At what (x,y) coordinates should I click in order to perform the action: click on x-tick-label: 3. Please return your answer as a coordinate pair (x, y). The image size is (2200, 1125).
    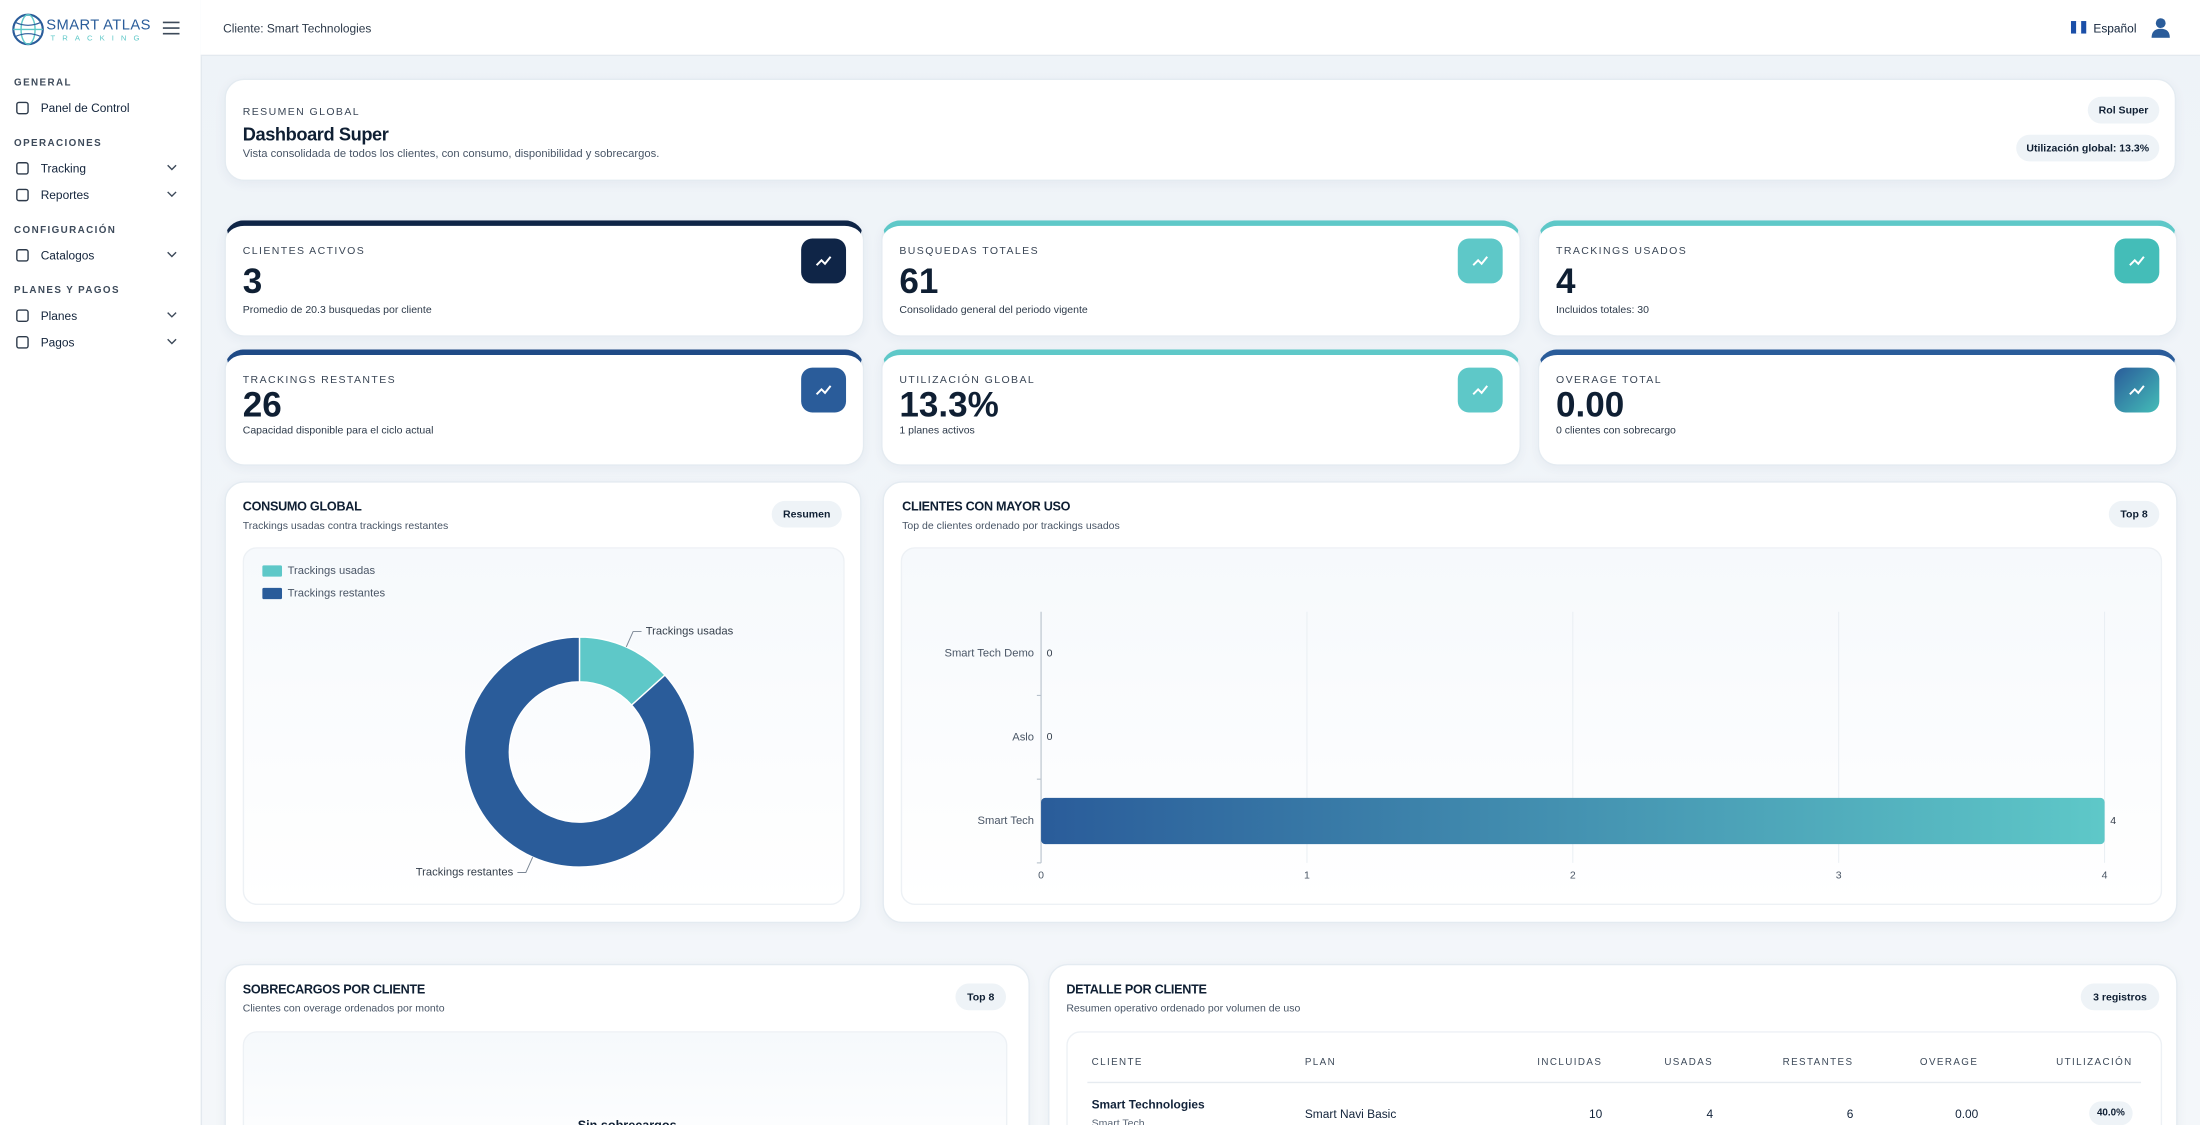
    Looking at the image, I should click on (1839, 875).